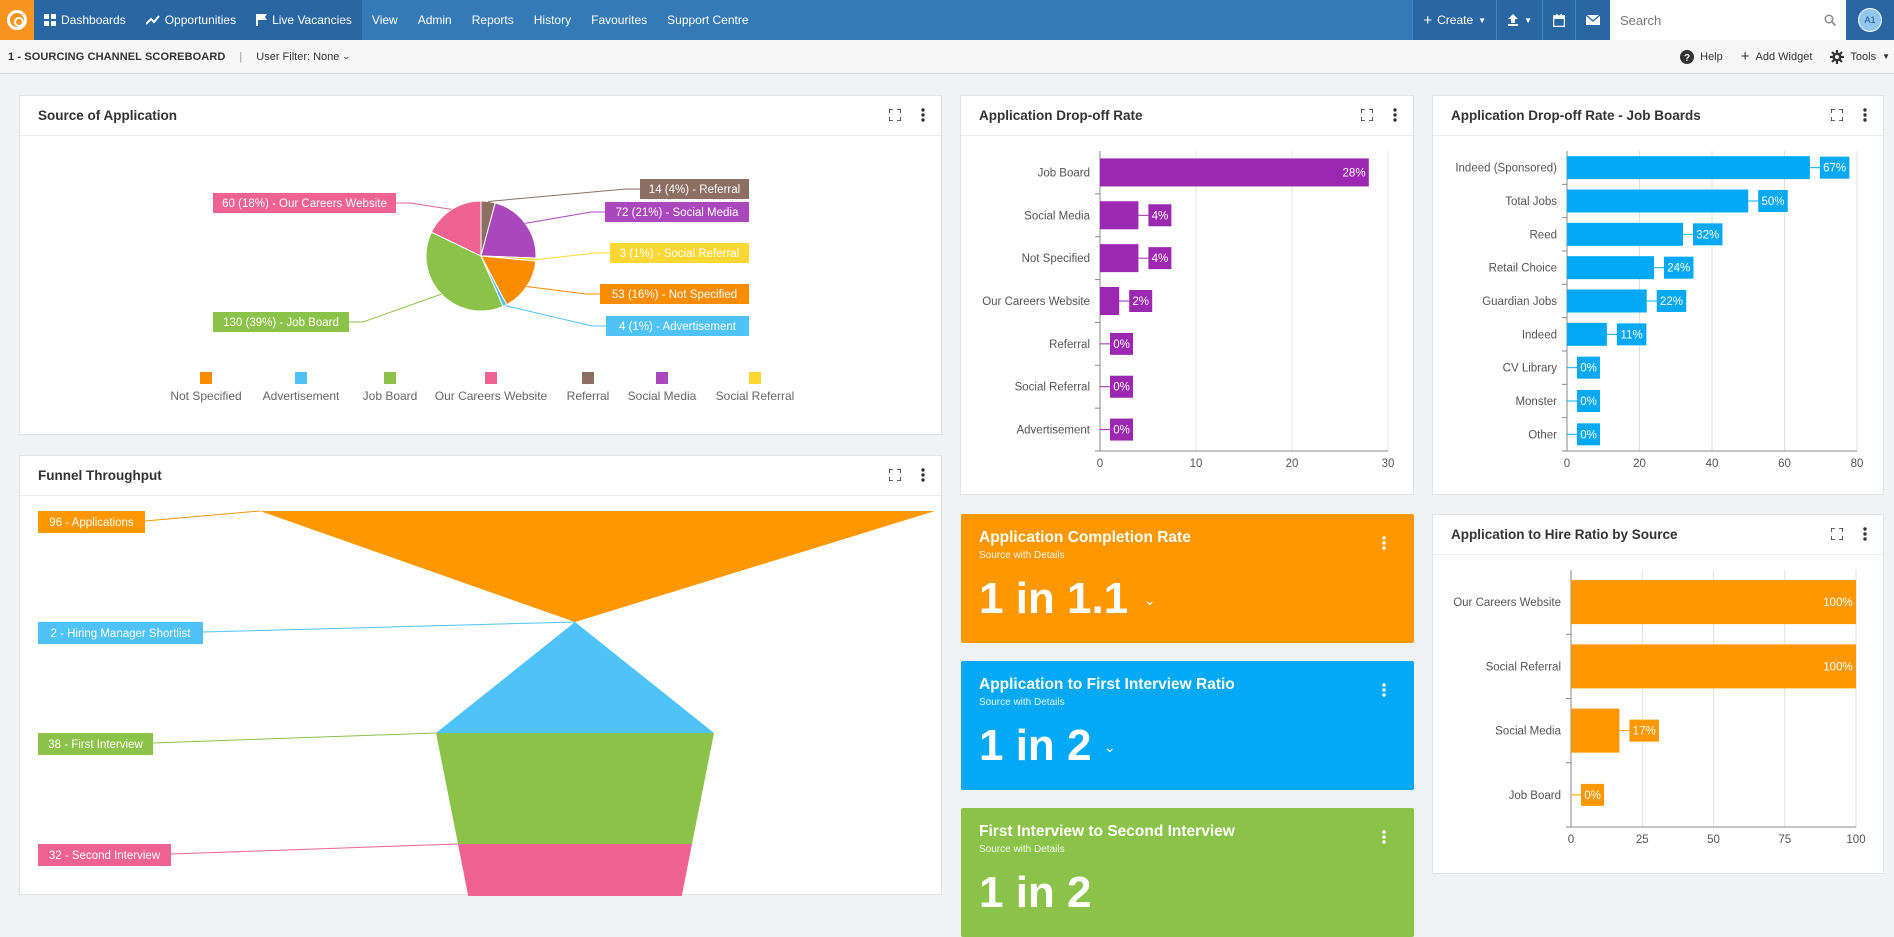 This screenshot has height=937, width=1894. I want to click on funnel-label-box, so click(104, 855).